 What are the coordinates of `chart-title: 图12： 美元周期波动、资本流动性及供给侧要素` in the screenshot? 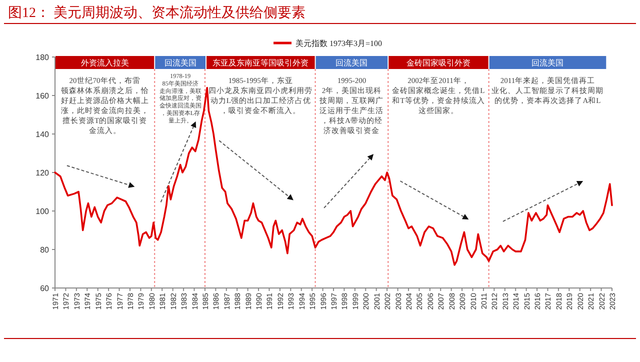 It's located at (157, 13).